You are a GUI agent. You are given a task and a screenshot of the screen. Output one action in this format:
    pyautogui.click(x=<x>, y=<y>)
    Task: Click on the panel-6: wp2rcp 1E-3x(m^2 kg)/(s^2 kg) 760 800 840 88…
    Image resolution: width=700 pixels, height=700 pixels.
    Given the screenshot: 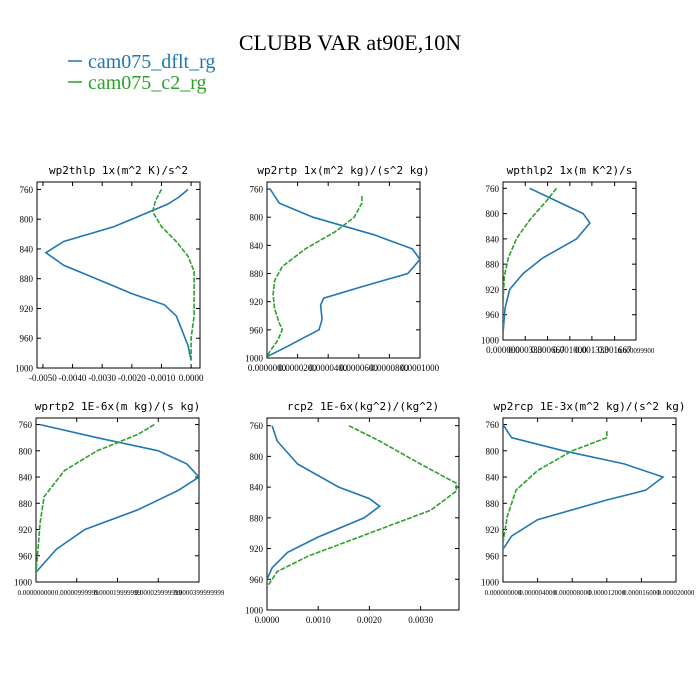 What is the action you would take?
    pyautogui.click(x=588, y=498)
    